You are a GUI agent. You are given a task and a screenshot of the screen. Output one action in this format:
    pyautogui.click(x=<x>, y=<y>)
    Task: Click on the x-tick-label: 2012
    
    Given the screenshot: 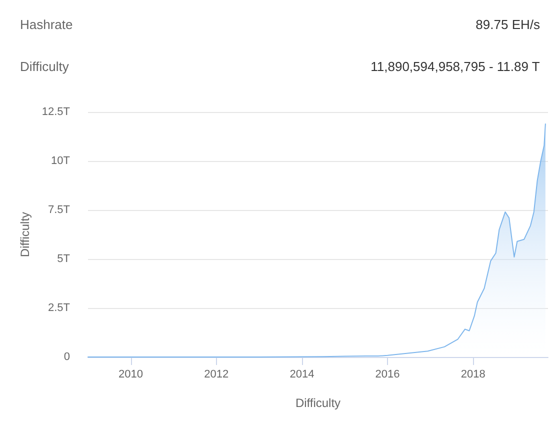 What is the action you would take?
    pyautogui.click(x=216, y=374)
    